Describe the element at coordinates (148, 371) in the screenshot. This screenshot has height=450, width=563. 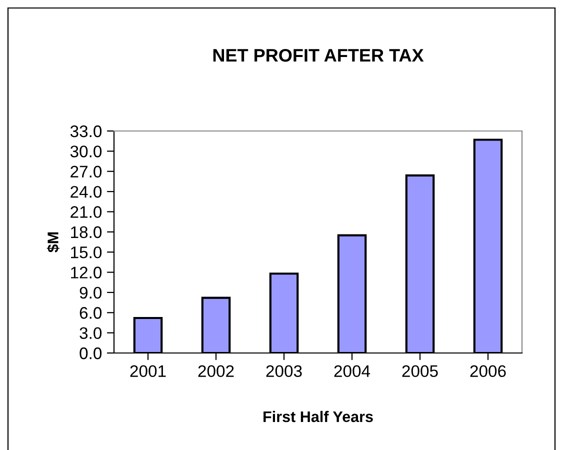
I see `x-tick-label: 2001` at that location.